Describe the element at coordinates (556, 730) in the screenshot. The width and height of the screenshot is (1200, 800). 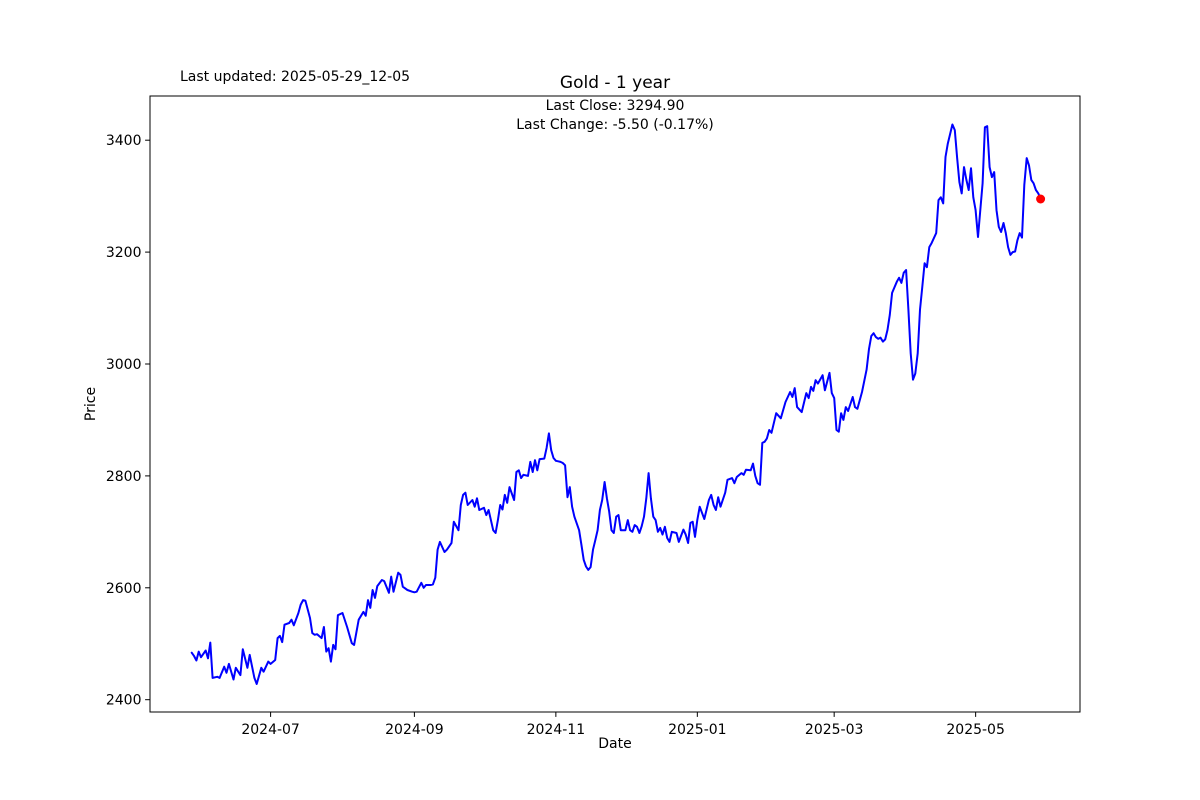
I see `x-tick-label: 2024-11` at that location.